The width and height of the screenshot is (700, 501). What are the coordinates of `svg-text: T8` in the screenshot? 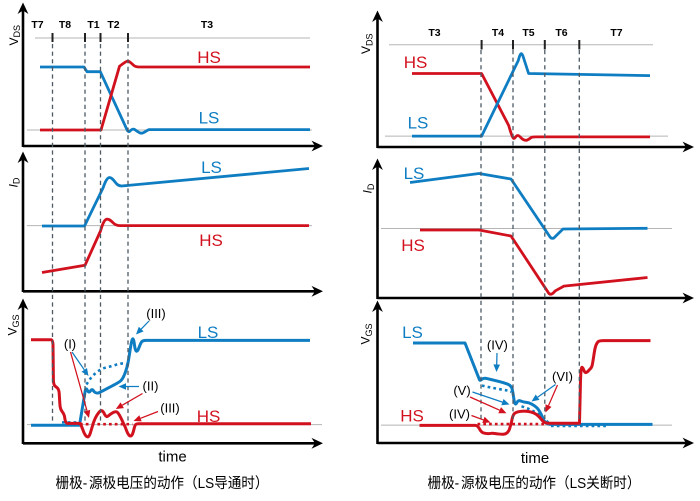 It's located at (65, 25).